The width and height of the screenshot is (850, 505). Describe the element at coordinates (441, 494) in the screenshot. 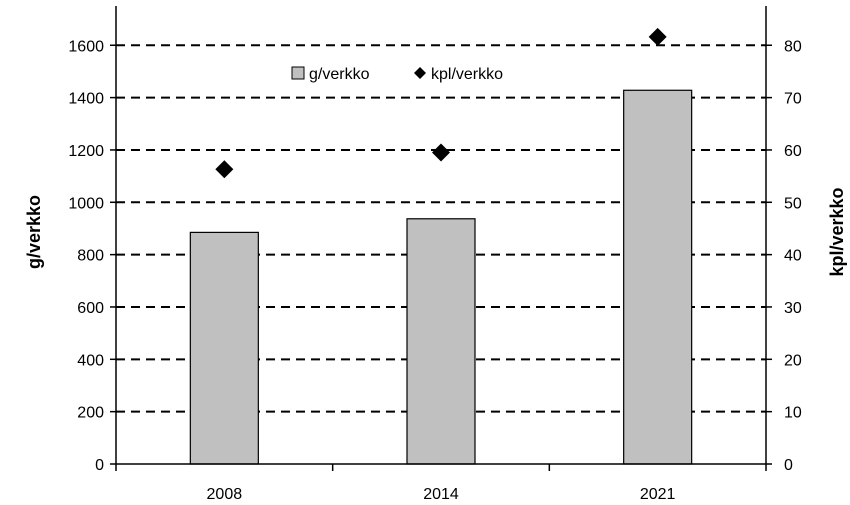

I see `x-tick-label-2014: 2014` at that location.